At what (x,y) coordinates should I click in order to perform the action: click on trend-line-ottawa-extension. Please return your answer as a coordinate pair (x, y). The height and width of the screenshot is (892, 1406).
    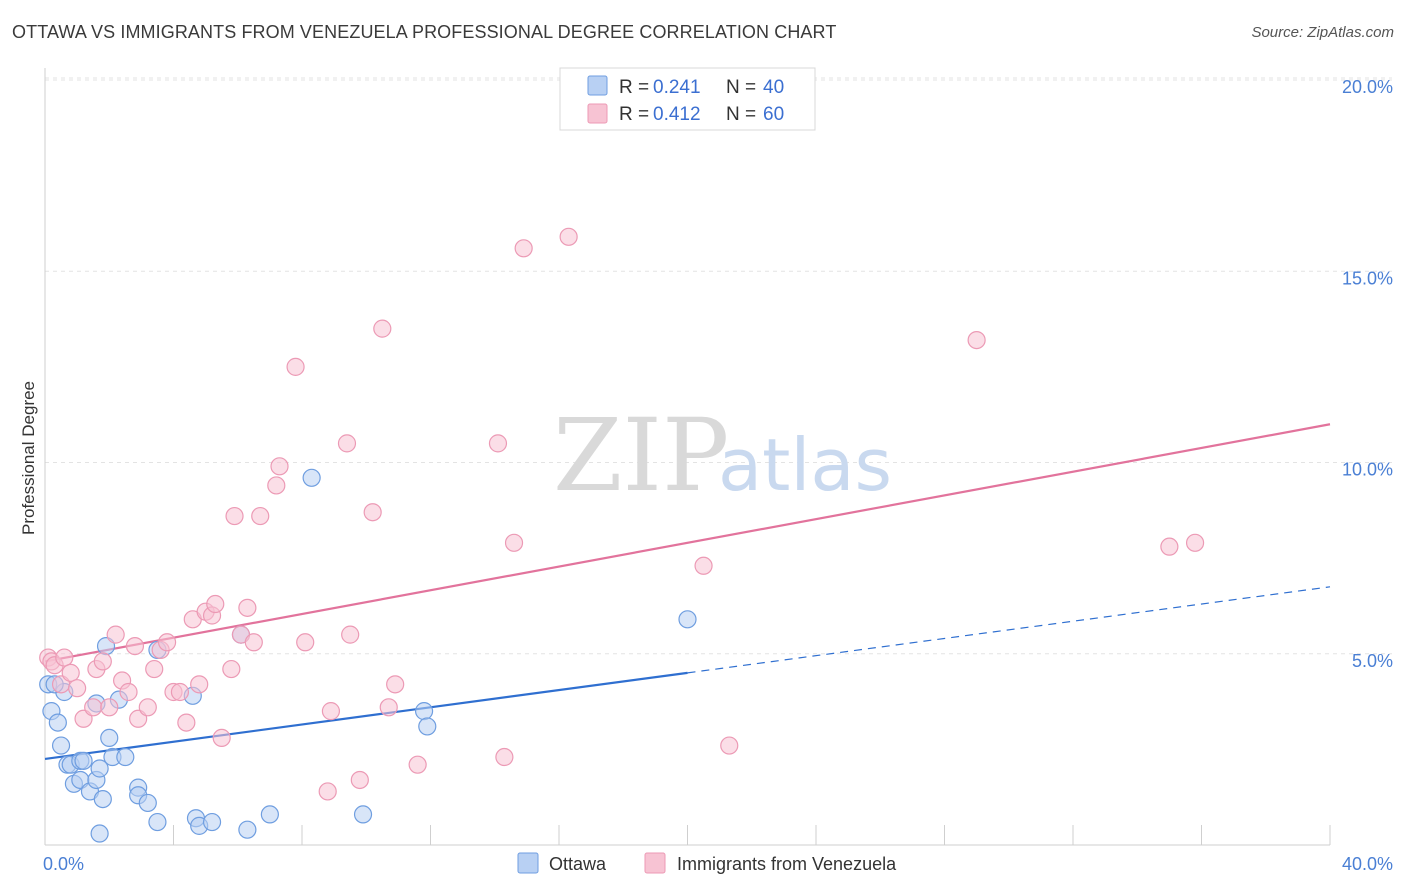
    Looking at the image, I should click on (1009, 630).